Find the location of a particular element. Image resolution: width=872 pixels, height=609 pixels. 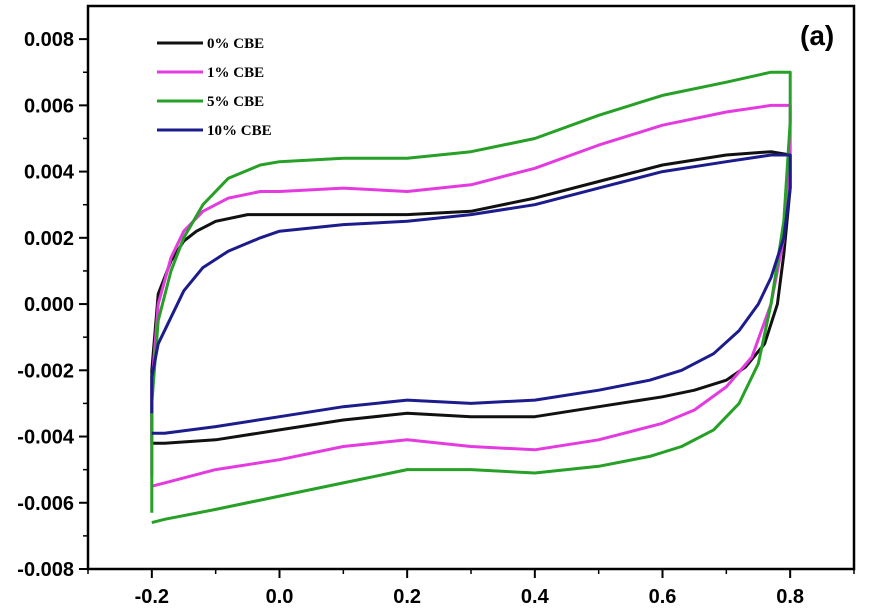

y-tick-label: -0.006 is located at coordinates (45, 504).